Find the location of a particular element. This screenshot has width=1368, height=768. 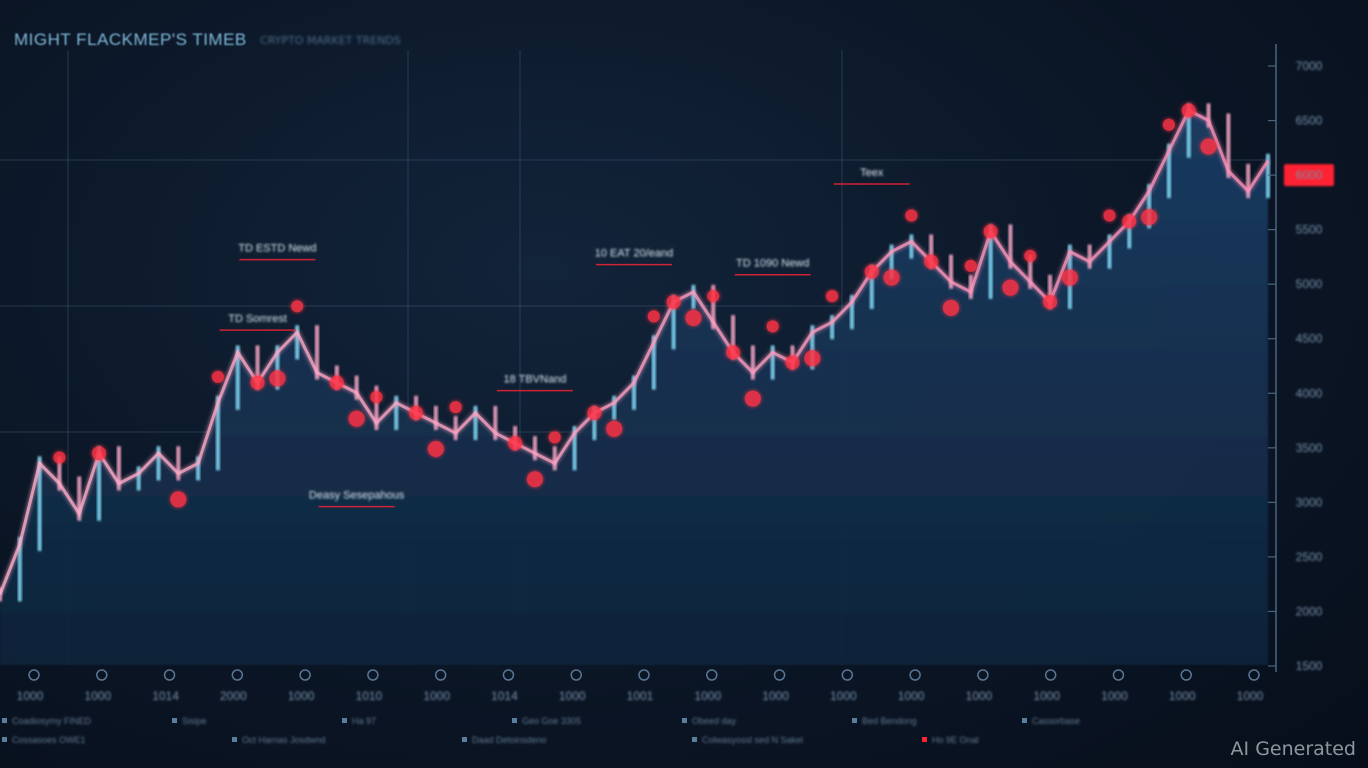

y-axis-tick-label: 4500 is located at coordinates (1309, 339).